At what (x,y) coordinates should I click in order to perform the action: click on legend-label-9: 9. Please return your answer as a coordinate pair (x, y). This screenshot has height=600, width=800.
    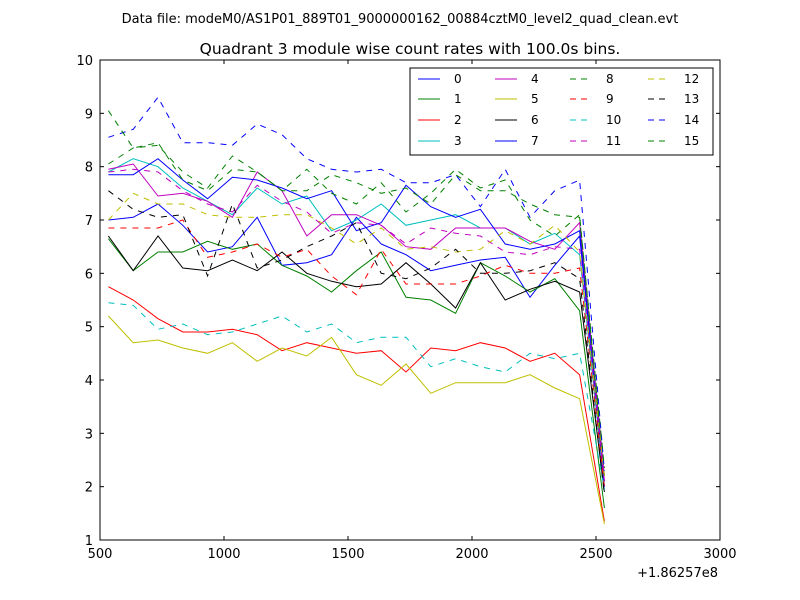
    Looking at the image, I should click on (610, 99).